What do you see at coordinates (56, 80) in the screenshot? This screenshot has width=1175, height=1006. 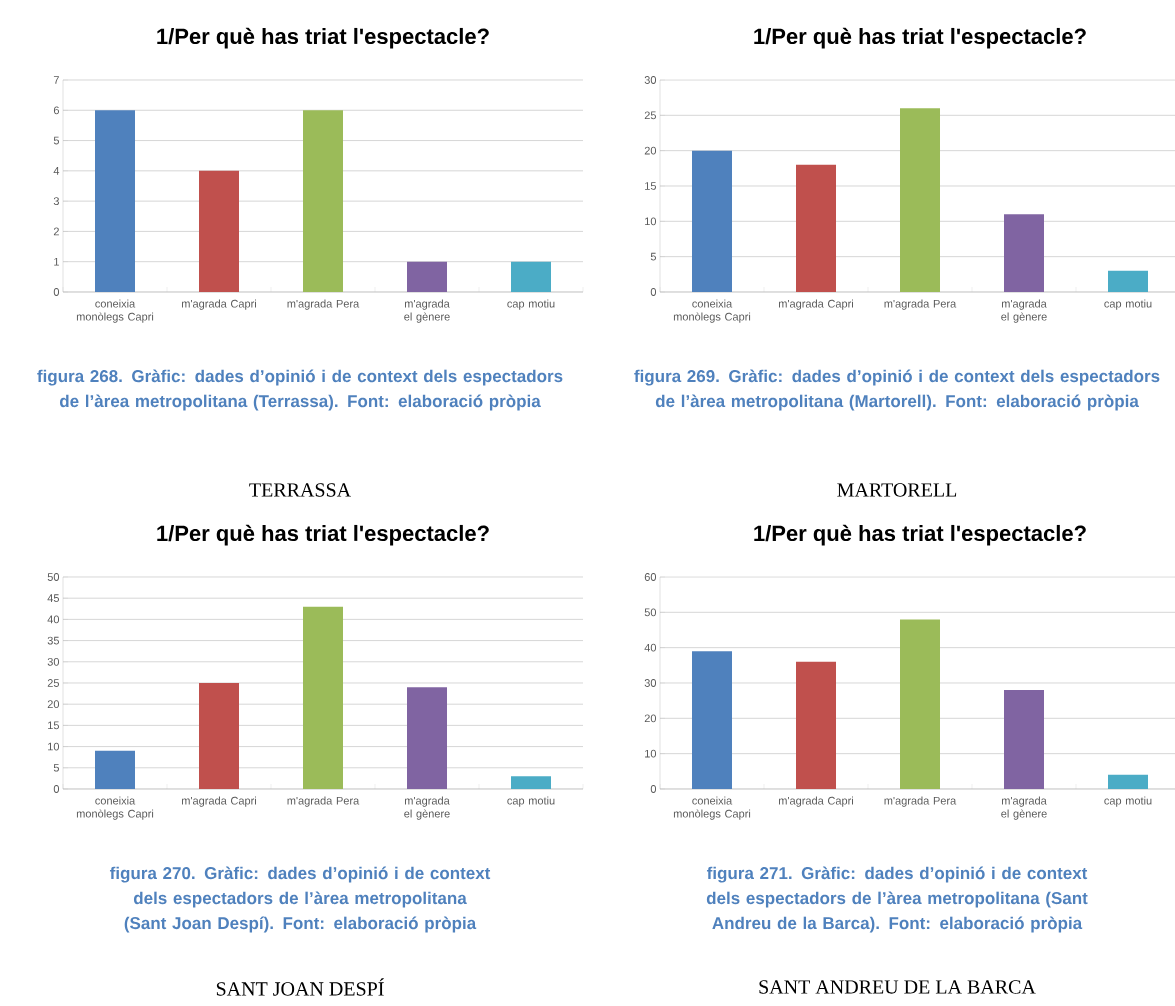 I see `y-tick-label: 7` at bounding box center [56, 80].